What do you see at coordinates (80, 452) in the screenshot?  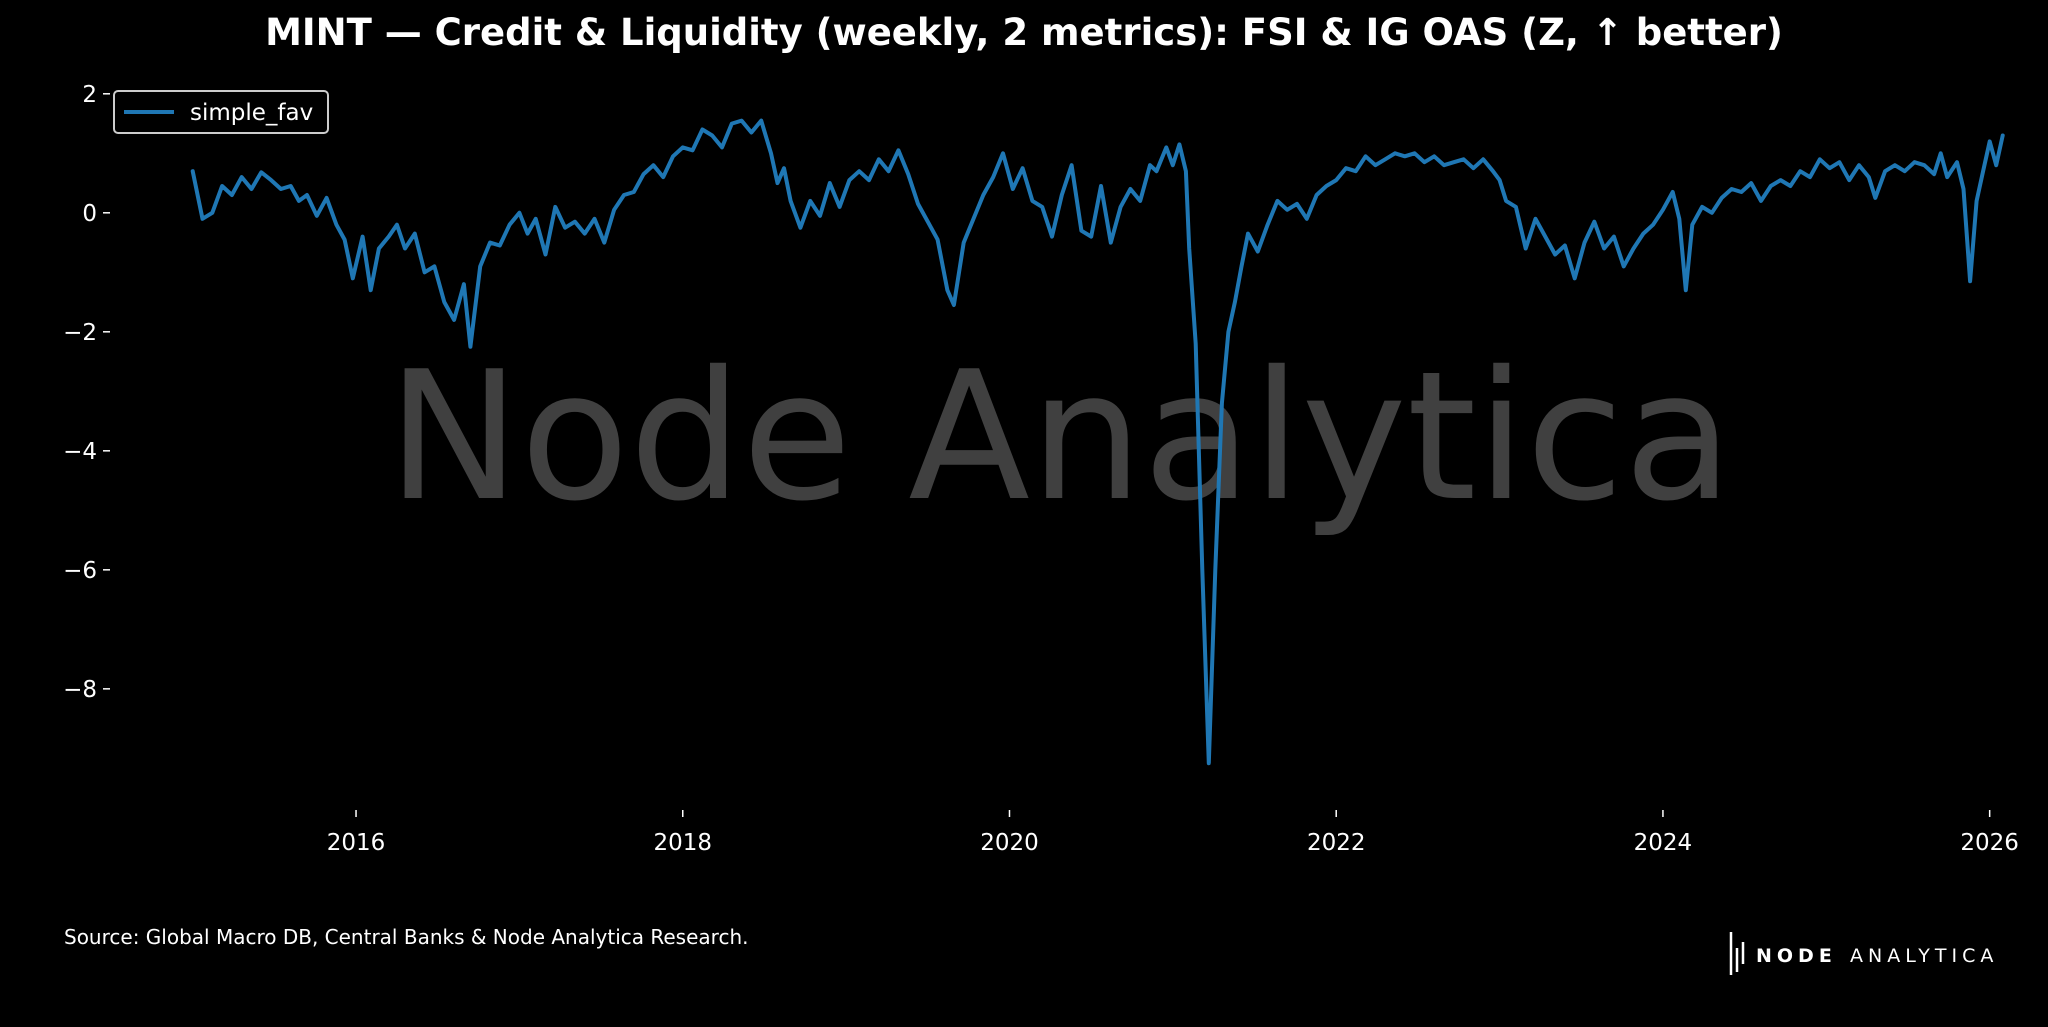 I see `y-tick-label: −4` at bounding box center [80, 452].